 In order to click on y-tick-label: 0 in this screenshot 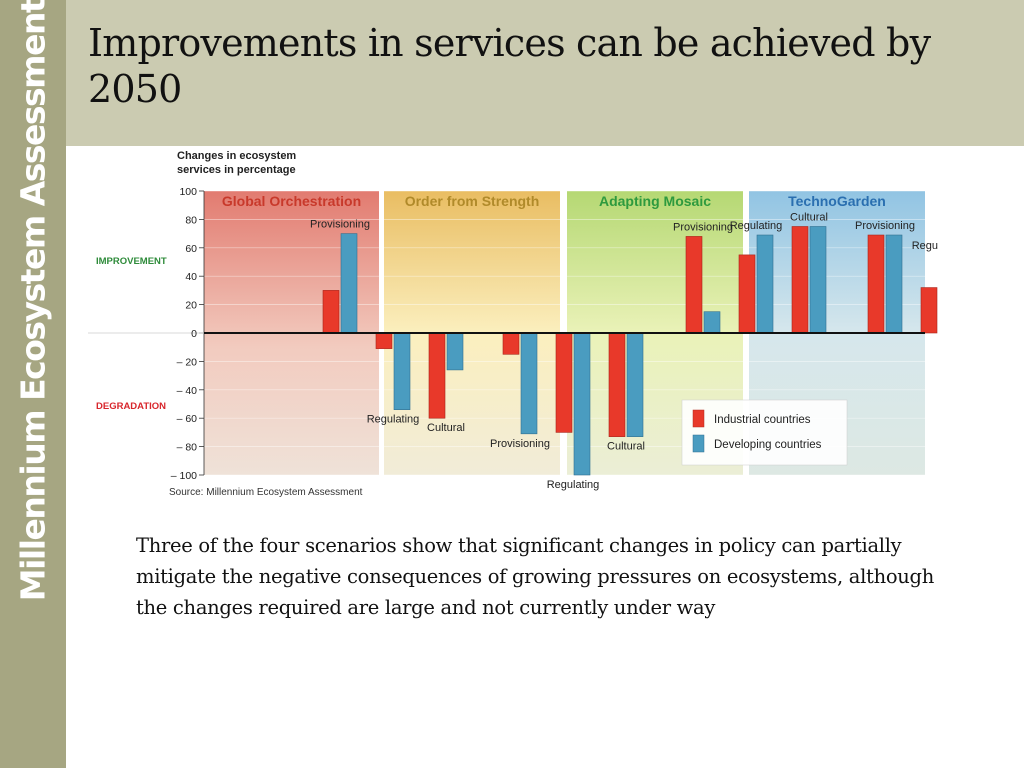, I will do `click(194, 334)`.